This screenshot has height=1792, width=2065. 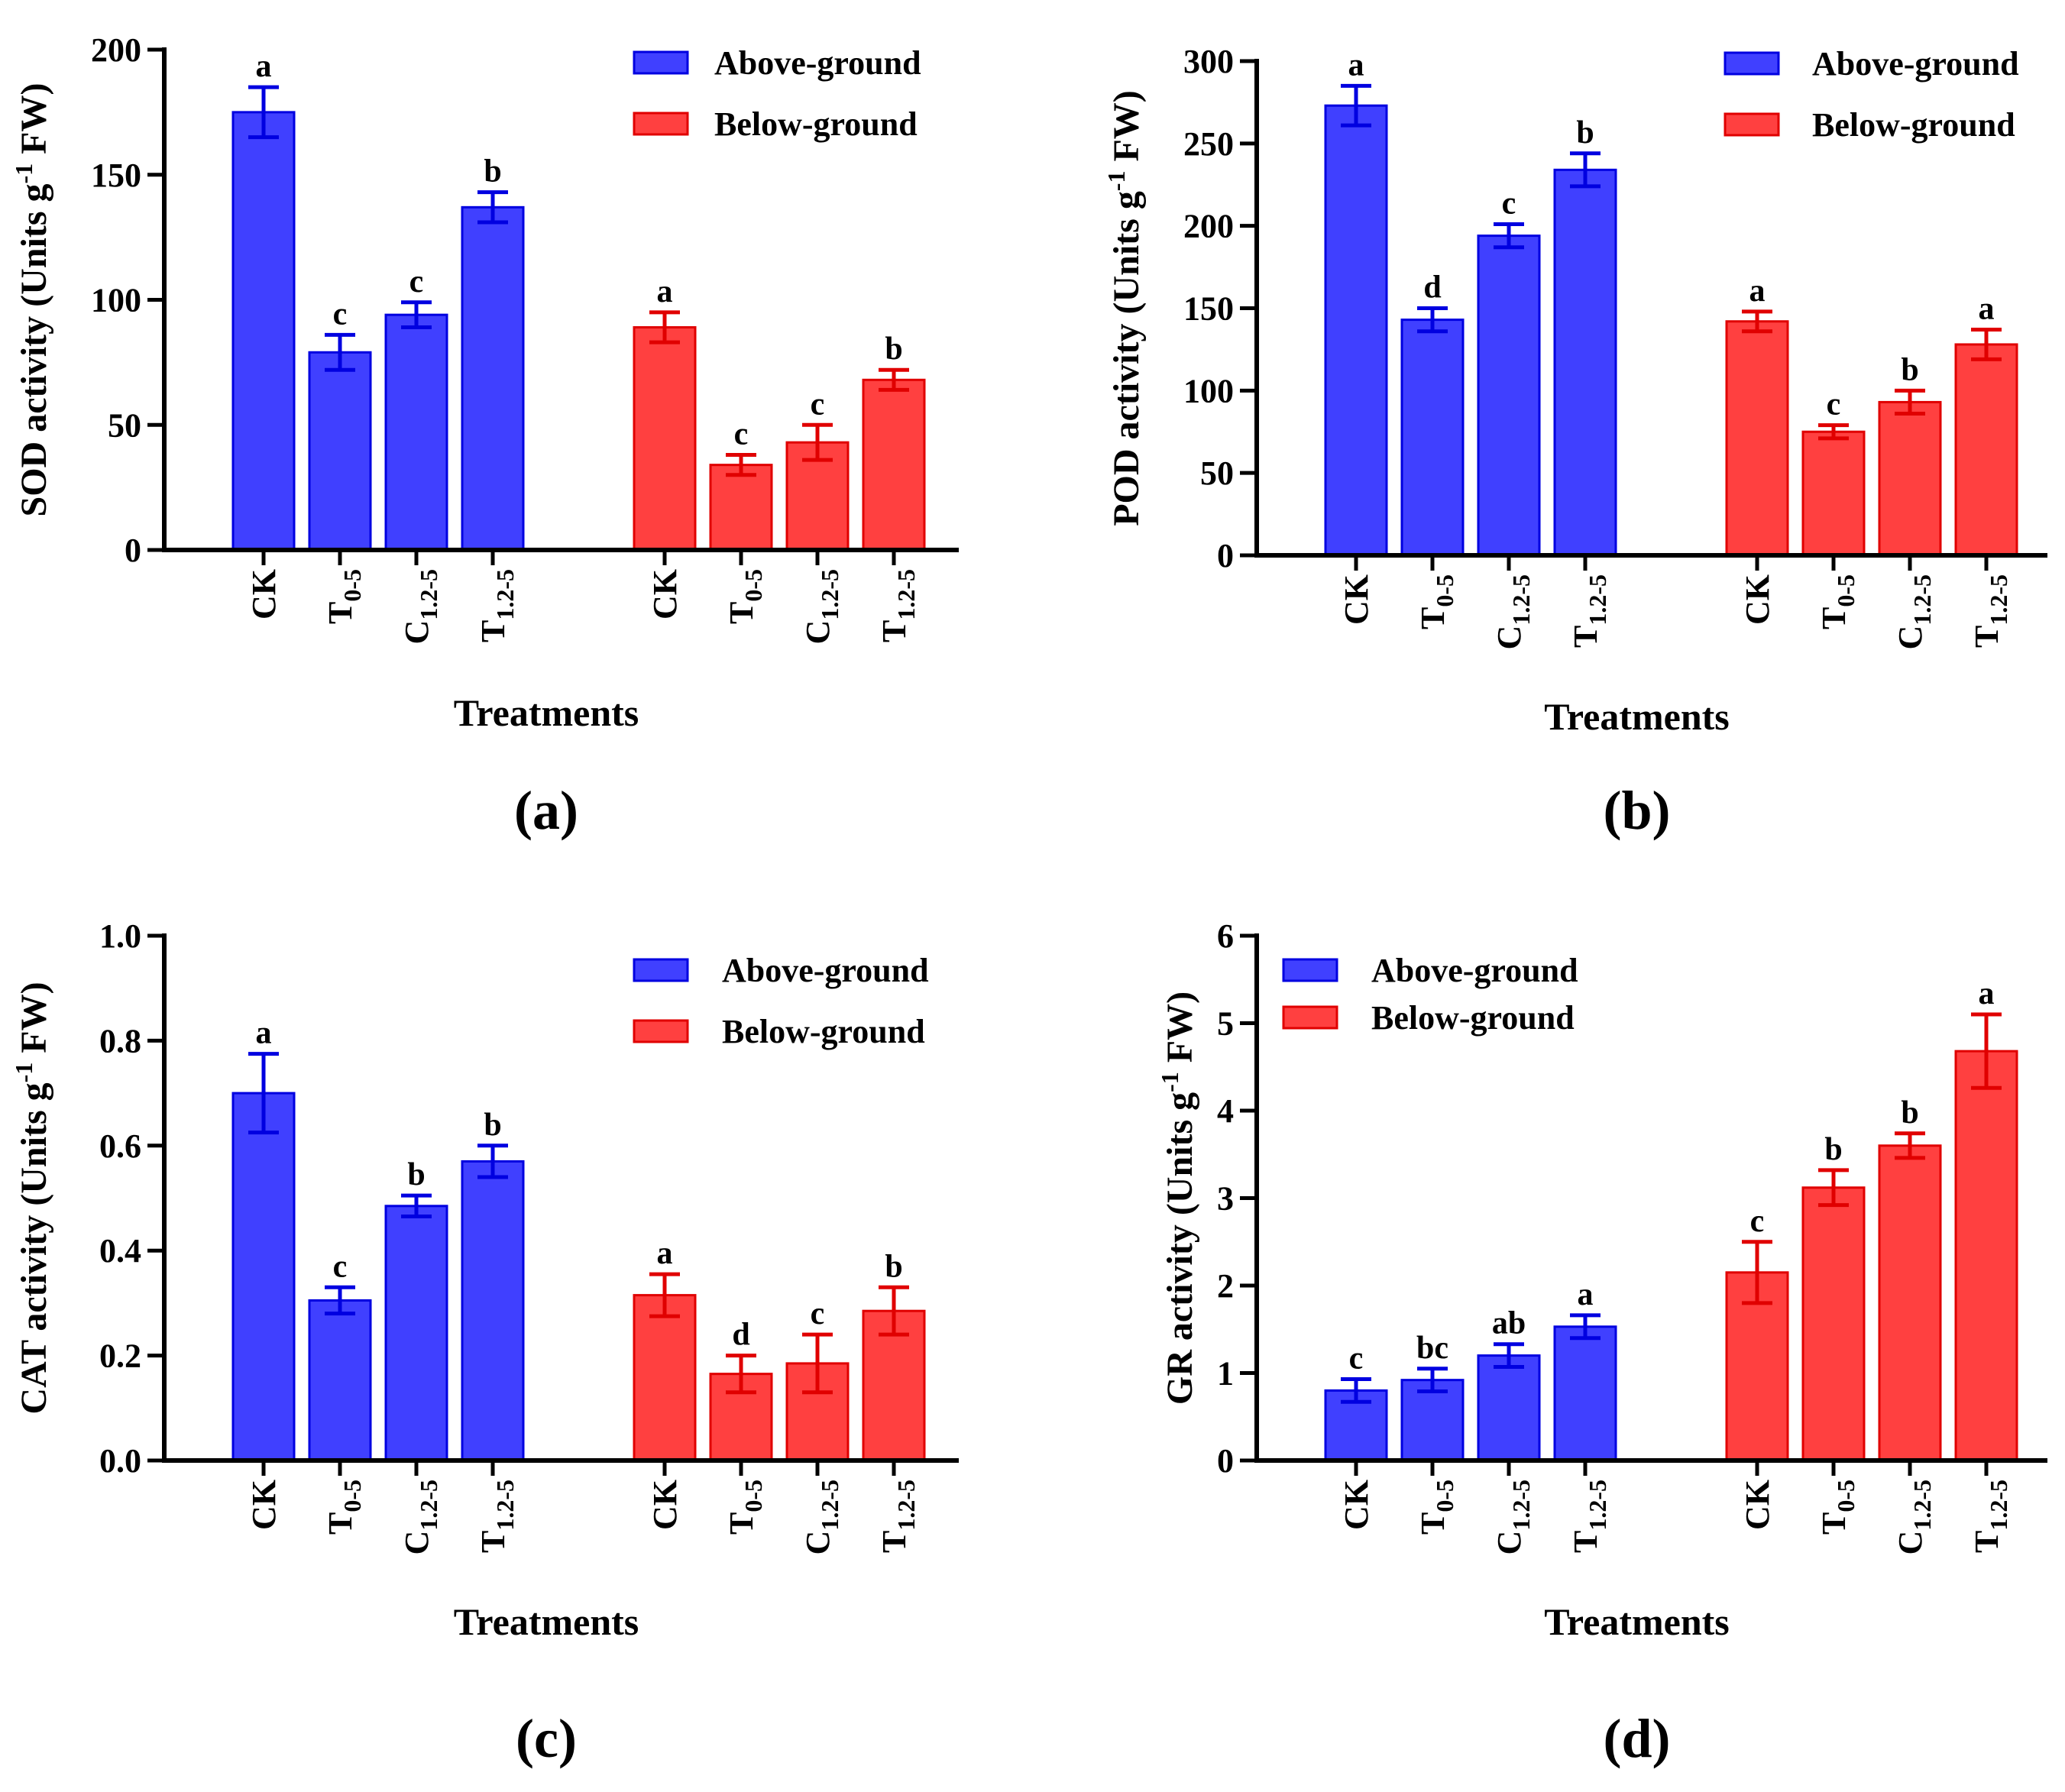 I want to click on y-tick-label: 1.0, so click(x=120, y=936).